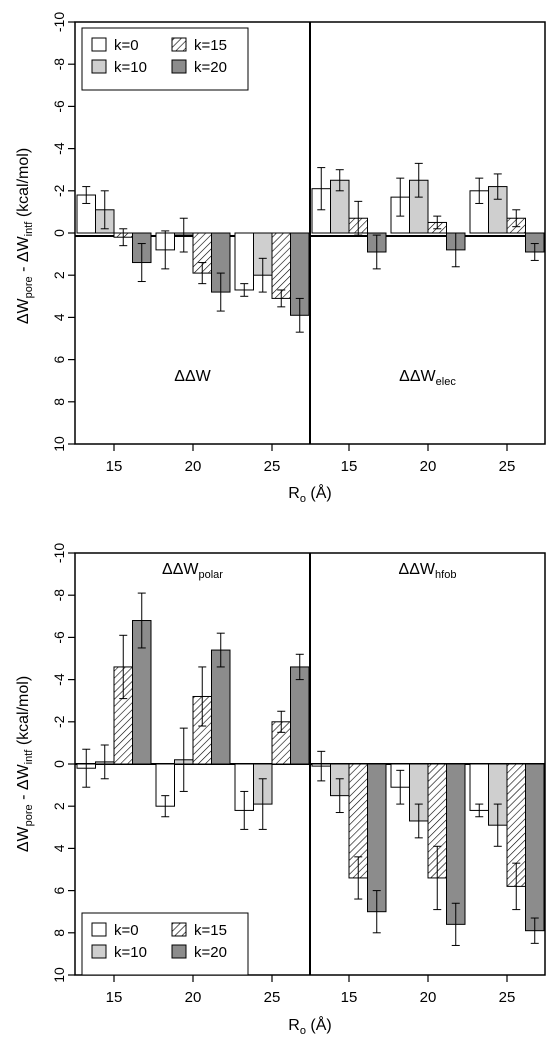  What do you see at coordinates (310, 247) in the screenshot?
I see `bars` at bounding box center [310, 247].